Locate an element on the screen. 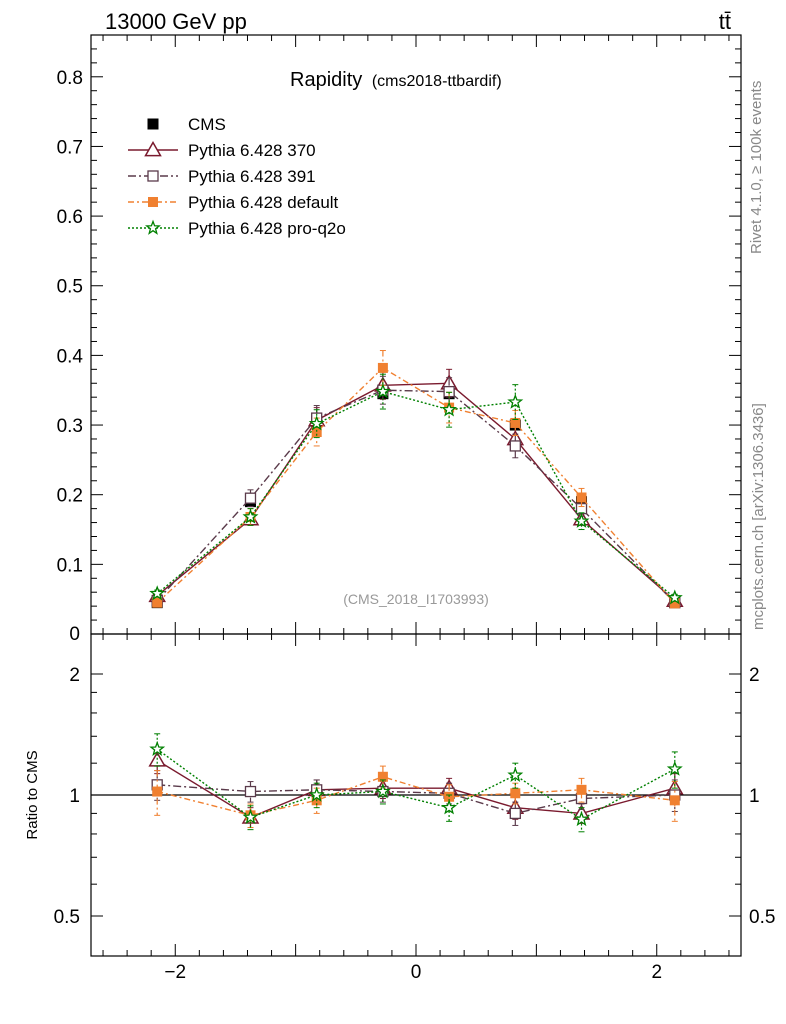  legend-label: Pythia 6.428 default is located at coordinates (263, 202).